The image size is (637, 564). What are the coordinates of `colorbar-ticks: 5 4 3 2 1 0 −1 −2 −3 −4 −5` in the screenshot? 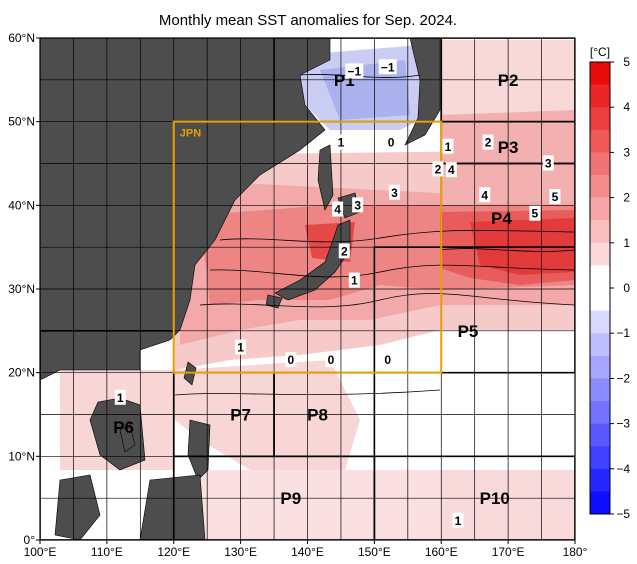 It's located at (620, 288).